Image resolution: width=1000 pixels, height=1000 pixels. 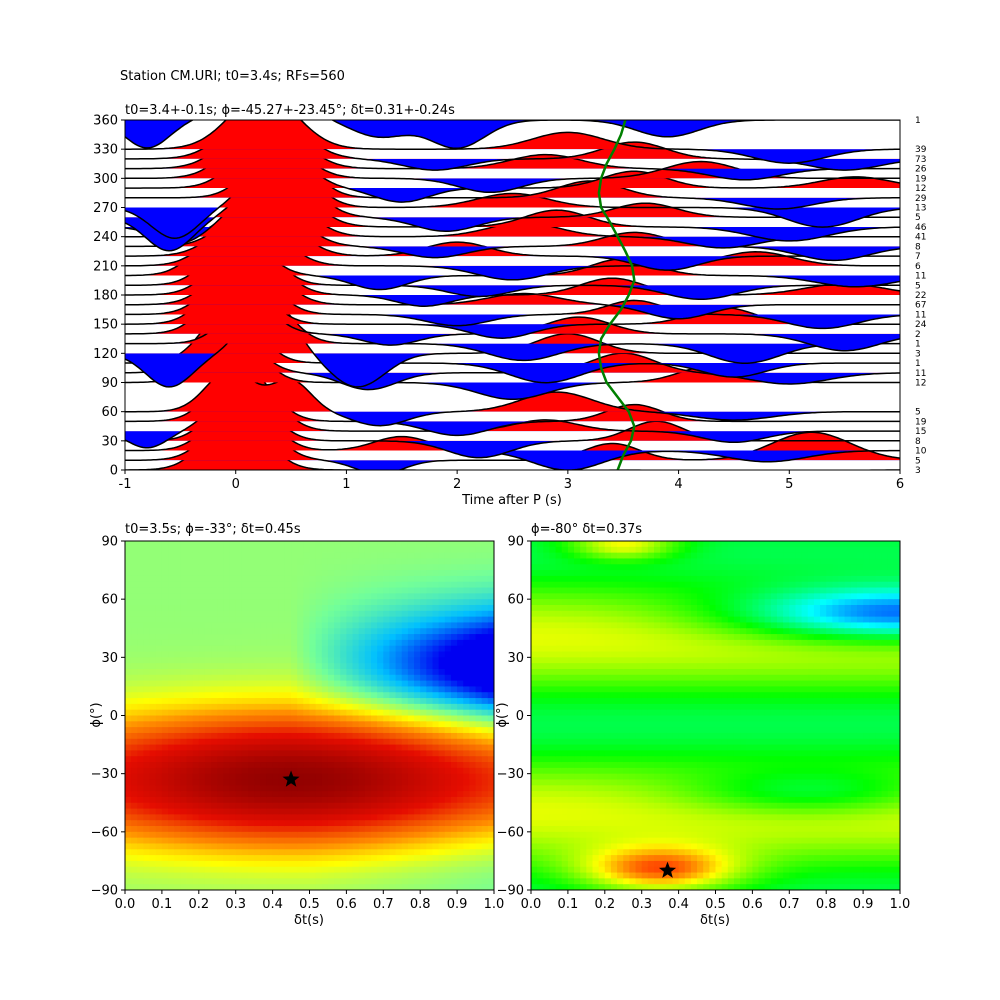 What do you see at coordinates (125, 904) in the screenshot?
I see `left-x-tick-label: 0.0` at bounding box center [125, 904].